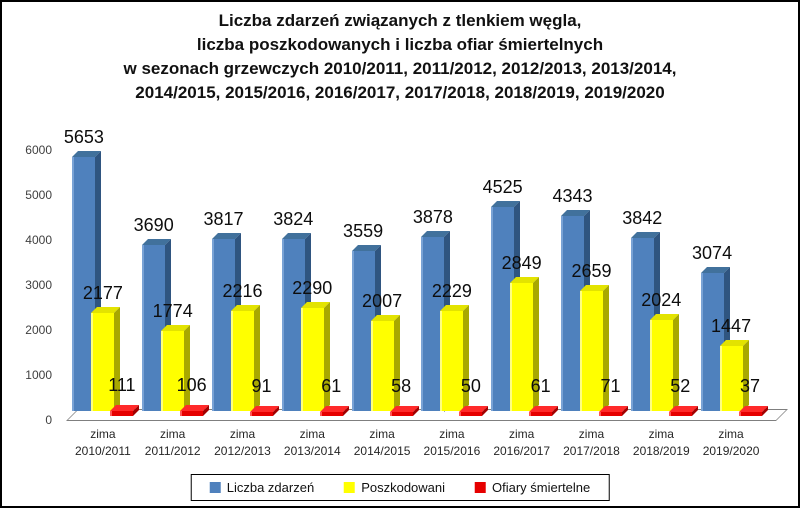  I want to click on x-category-label: zima 2012/2013, so click(243, 443).